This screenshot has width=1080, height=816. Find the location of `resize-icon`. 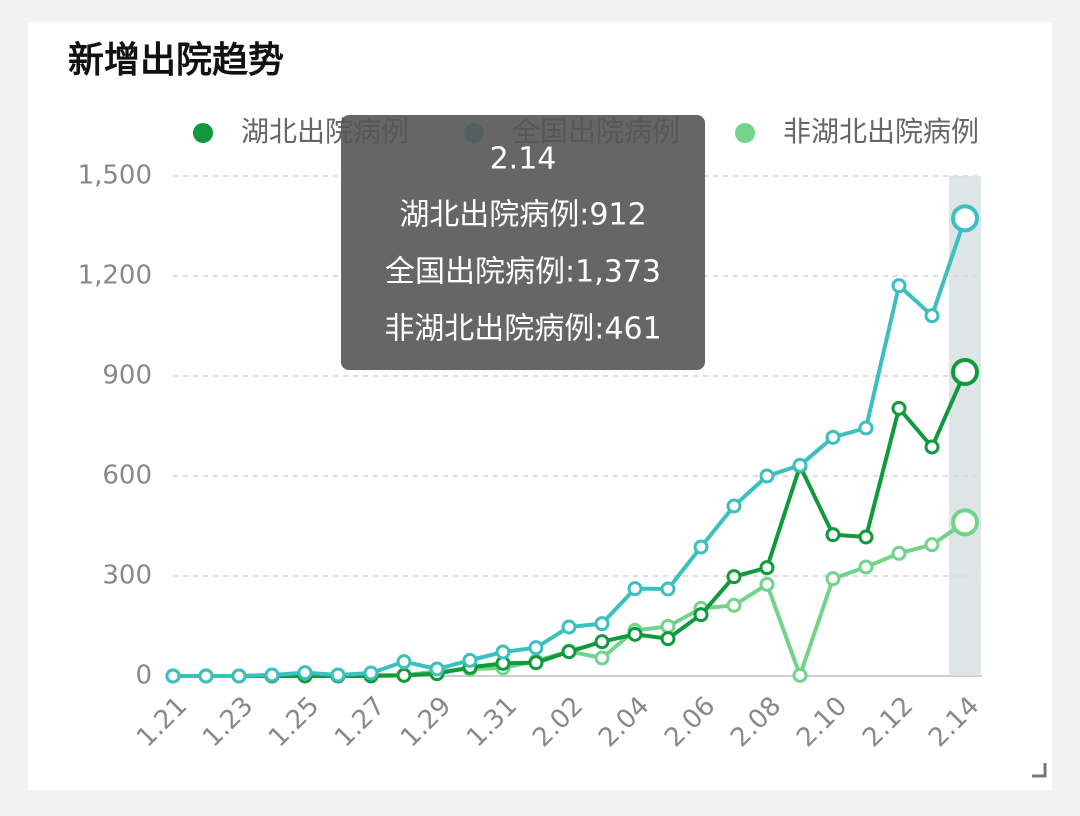

resize-icon is located at coordinates (1039, 770).